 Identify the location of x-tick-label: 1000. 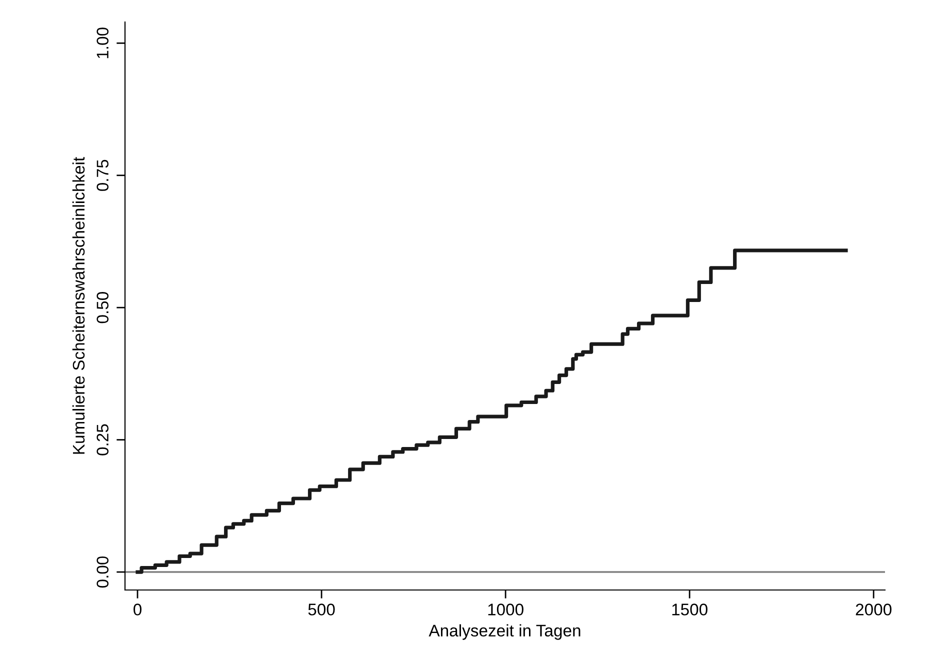
(506, 610).